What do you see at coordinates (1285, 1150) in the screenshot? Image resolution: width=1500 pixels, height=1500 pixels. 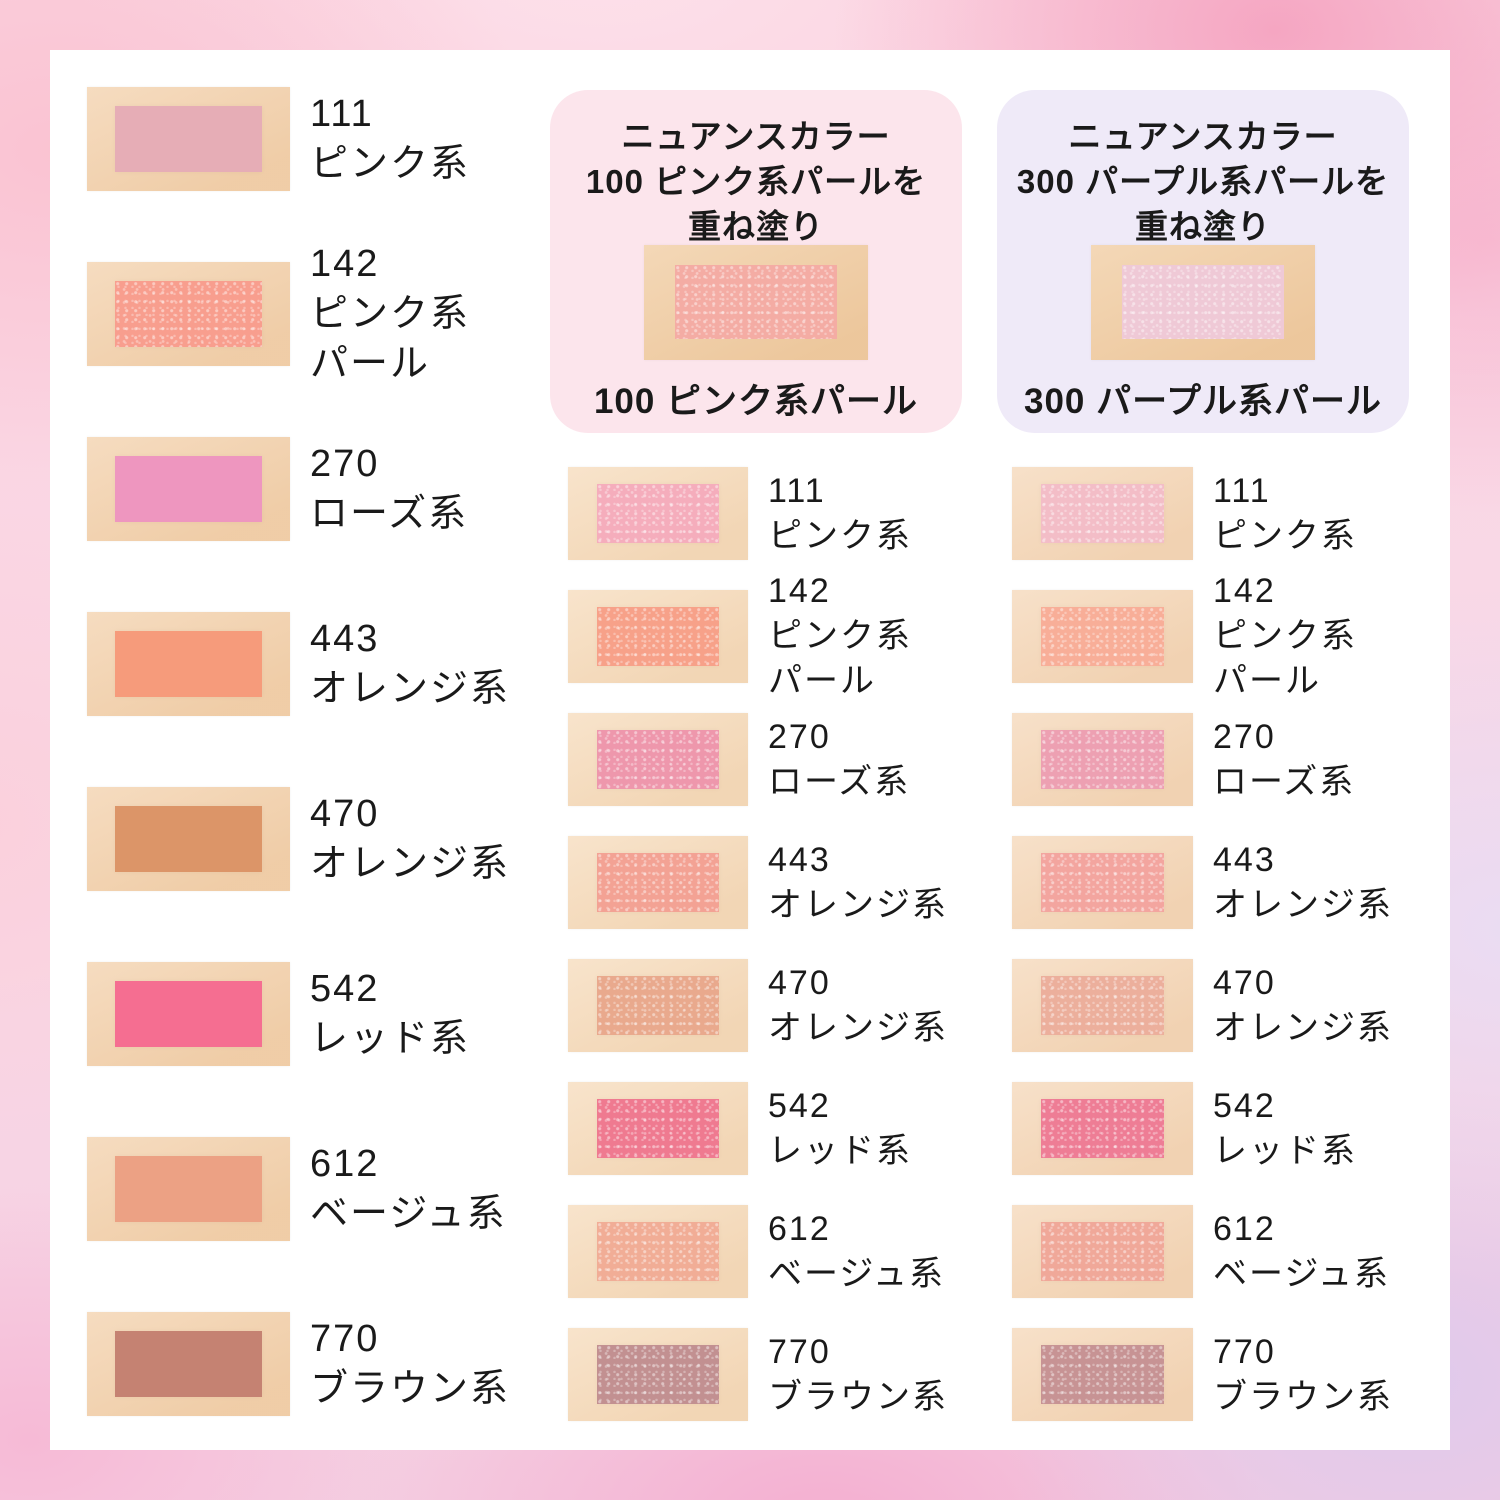 I see `shade-name: レッド系` at bounding box center [1285, 1150].